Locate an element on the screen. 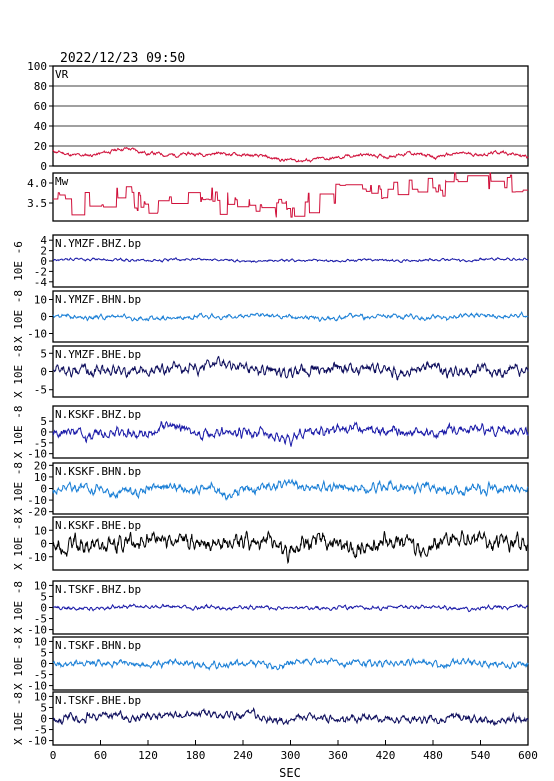 The width and height of the screenshot is (554, 781). panel-ymzf-bhz: 420-2-4 N.YMZF.BHZ.bp 10E -6 is located at coordinates (270, 261).